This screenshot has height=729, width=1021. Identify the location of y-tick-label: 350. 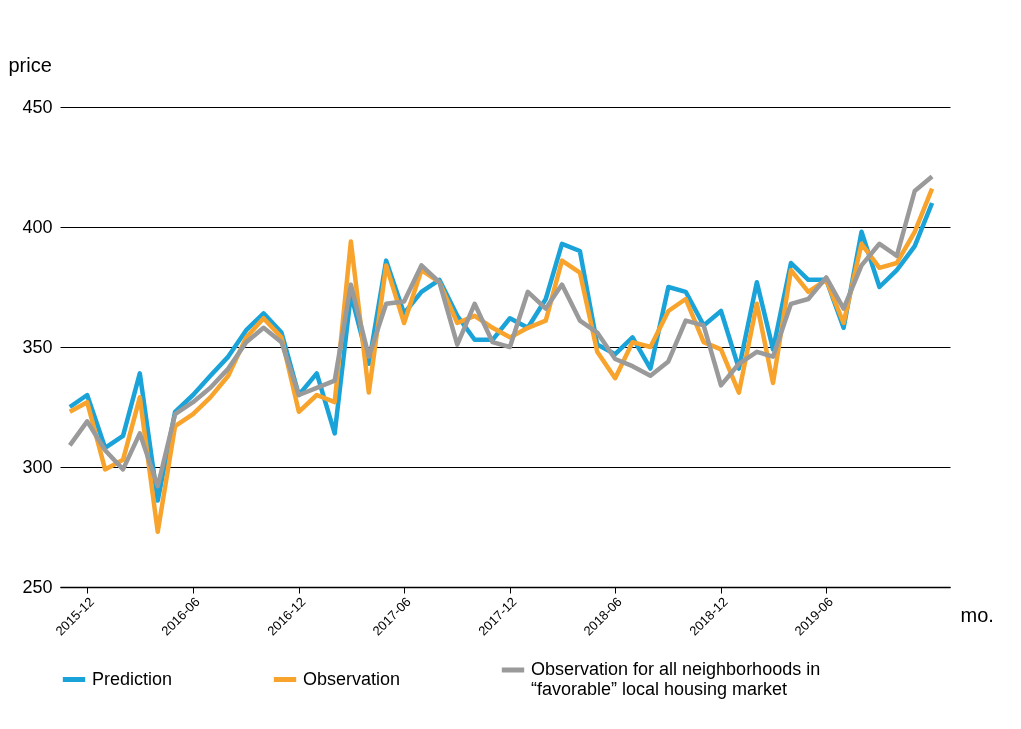
(37, 346).